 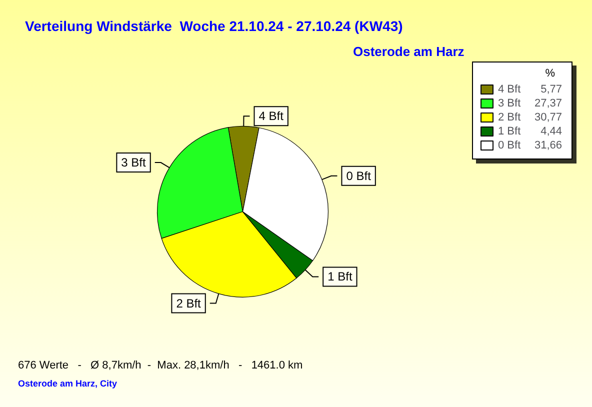 What do you see at coordinates (160, 366) in the screenshot?
I see `text: 676 Werte - Ø 8,7km/h - Max. 28,1km/h - 1461.0 km` at bounding box center [160, 366].